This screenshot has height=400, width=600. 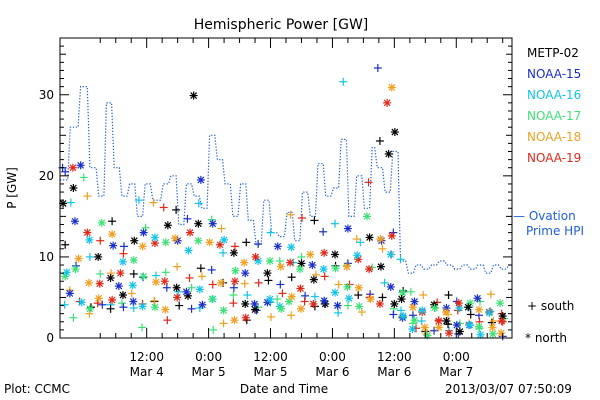 I want to click on x-tick-time-label: 12:00, so click(x=146, y=357).